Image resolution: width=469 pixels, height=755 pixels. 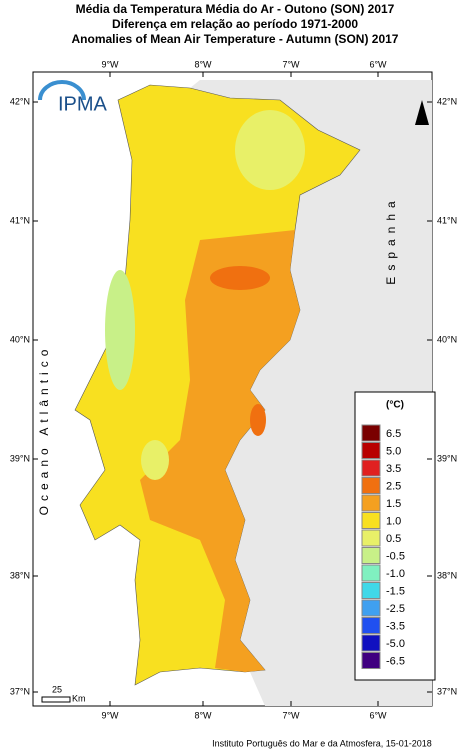 I want to click on north-arrow, so click(x=422, y=112).